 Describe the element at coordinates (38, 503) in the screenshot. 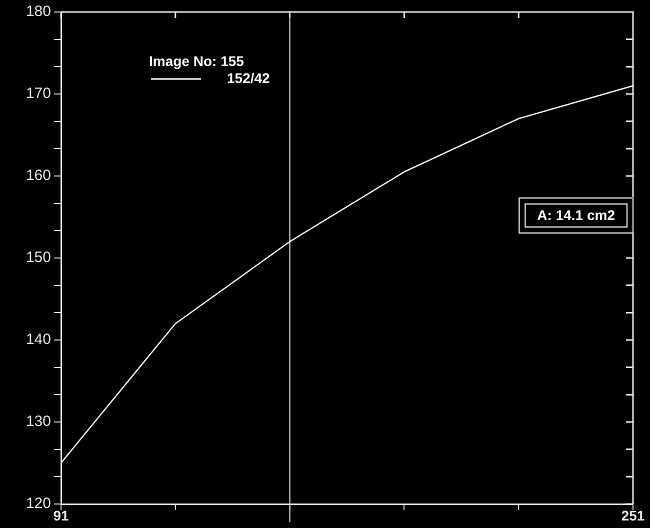

I see `y-tick-label: 120` at that location.